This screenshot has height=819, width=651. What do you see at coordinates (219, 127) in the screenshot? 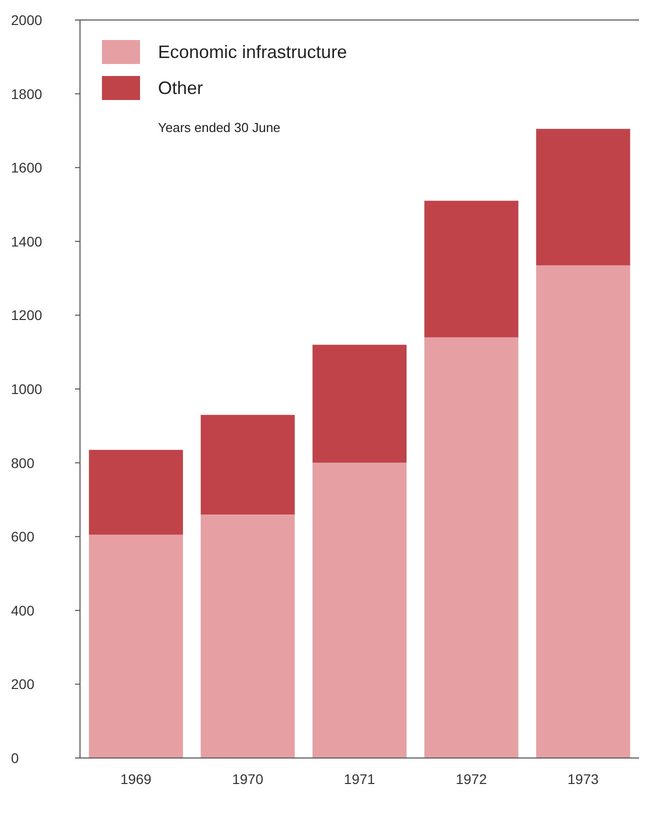
I see `annotation: Years ended 30 June` at bounding box center [219, 127].